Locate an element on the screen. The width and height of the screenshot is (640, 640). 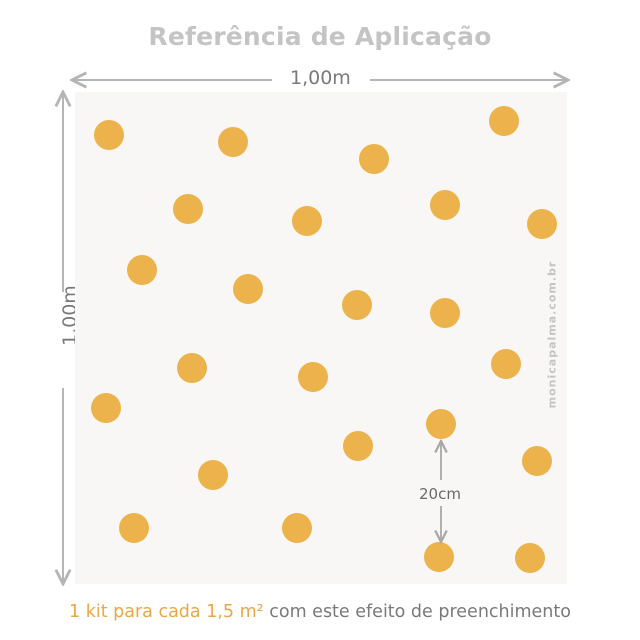
spacing-label: 20cm is located at coordinates (440, 494).